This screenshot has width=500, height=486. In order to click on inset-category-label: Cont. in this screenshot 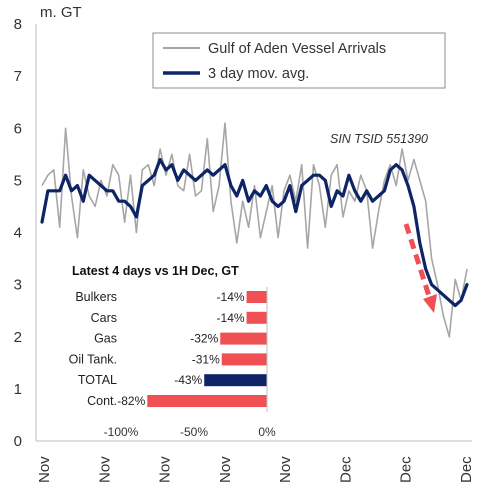, I will do `click(102, 401)`.